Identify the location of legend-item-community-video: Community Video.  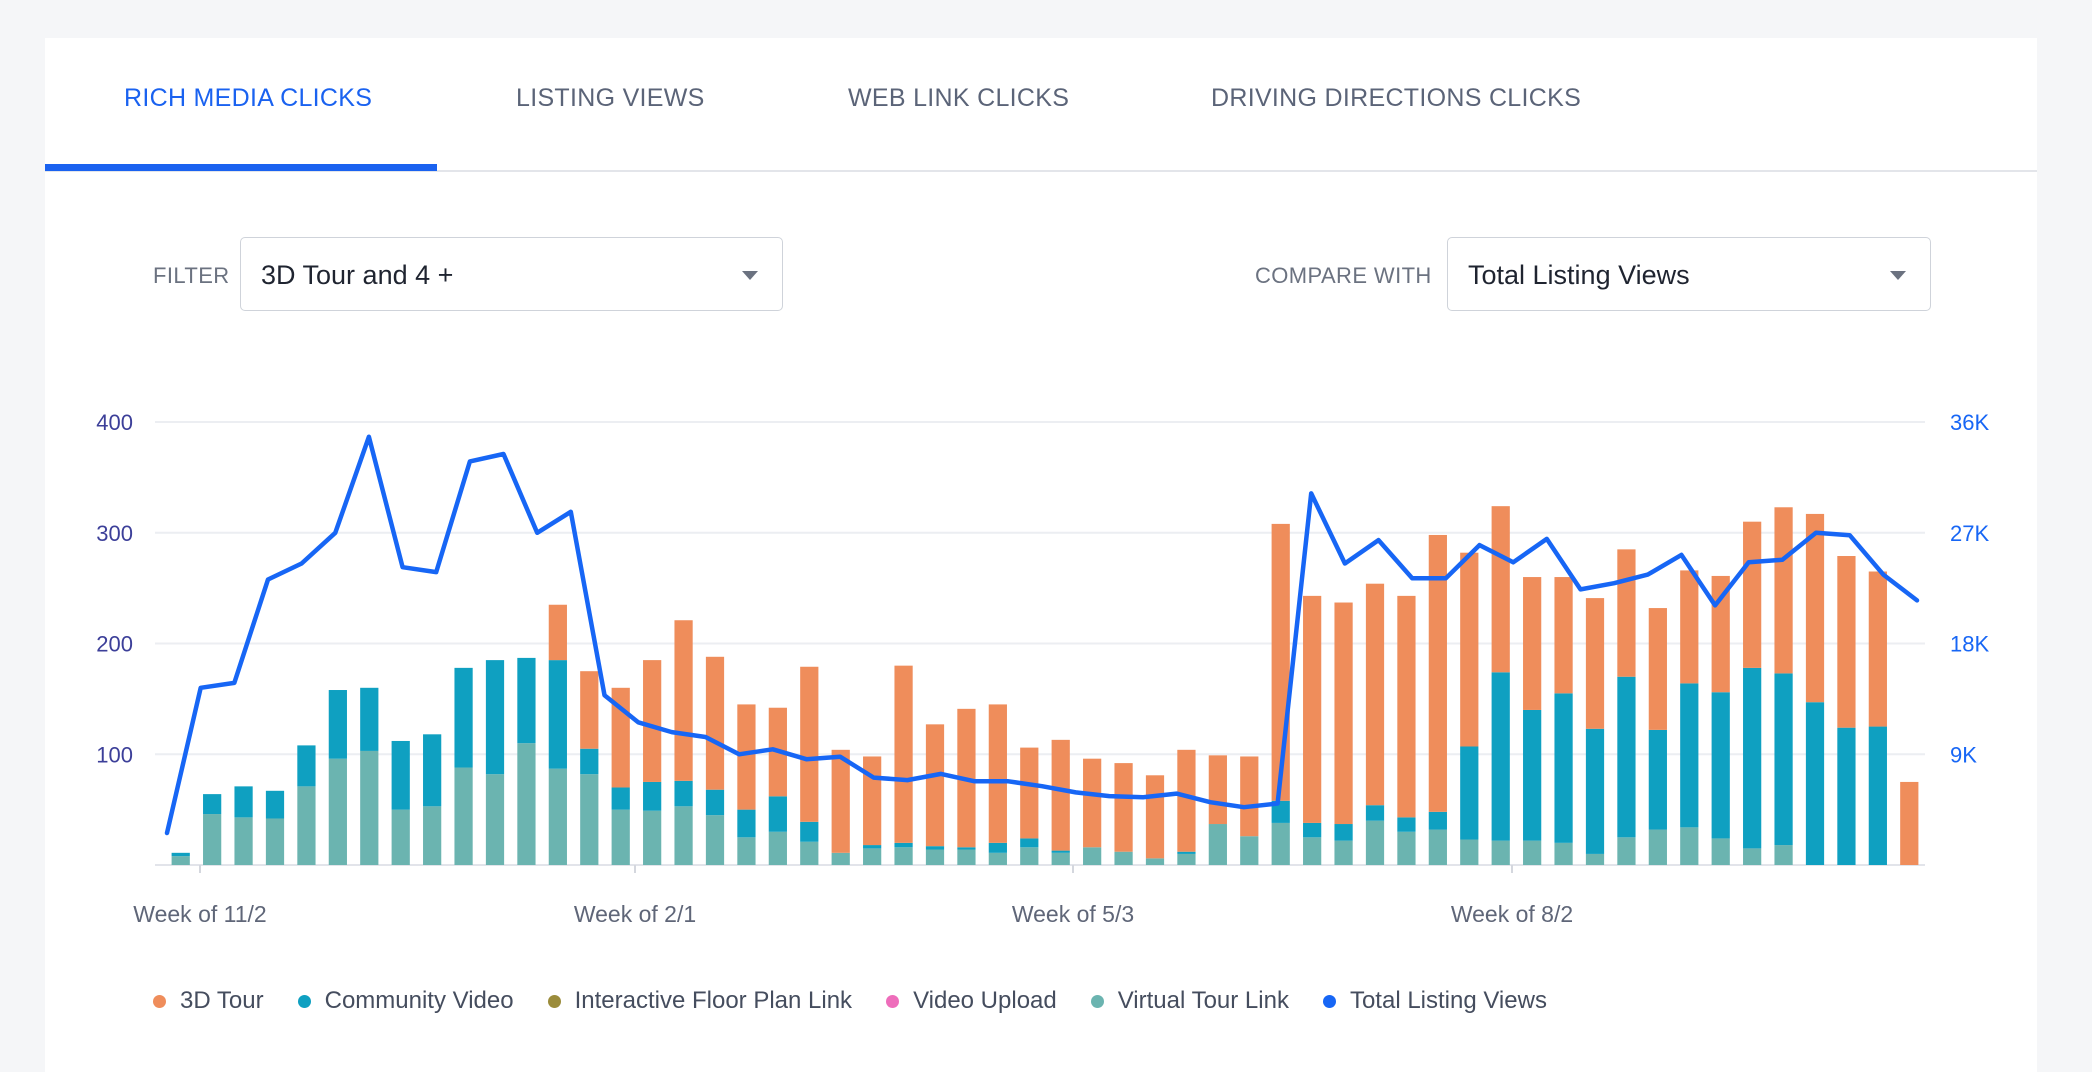
(405, 1001).